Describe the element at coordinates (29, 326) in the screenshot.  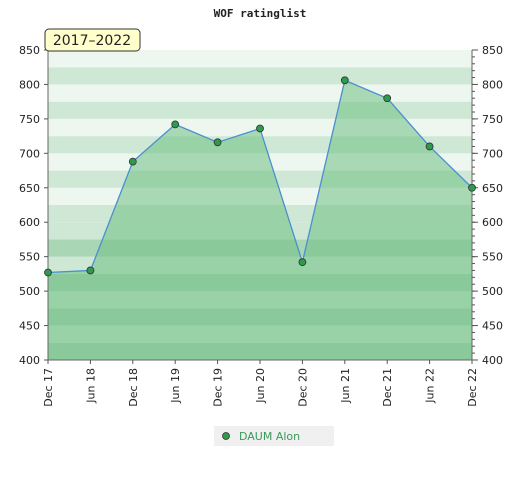
I see `y-tick-label-left: 450` at that location.